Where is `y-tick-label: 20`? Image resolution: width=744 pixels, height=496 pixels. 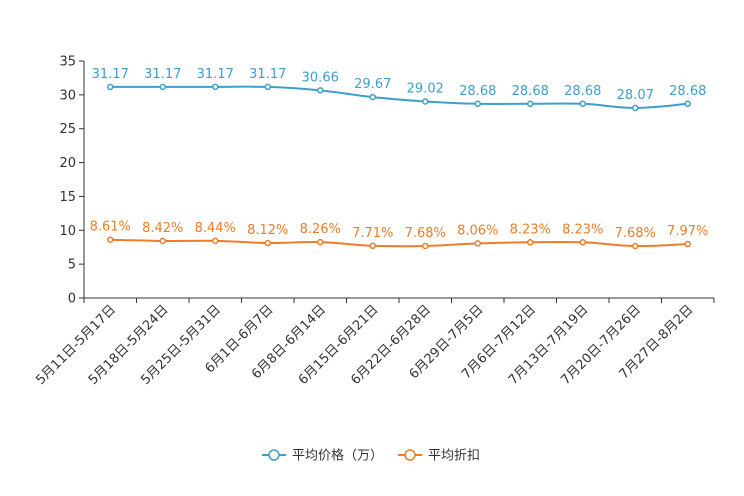 y-tick-label: 20 is located at coordinates (67, 163).